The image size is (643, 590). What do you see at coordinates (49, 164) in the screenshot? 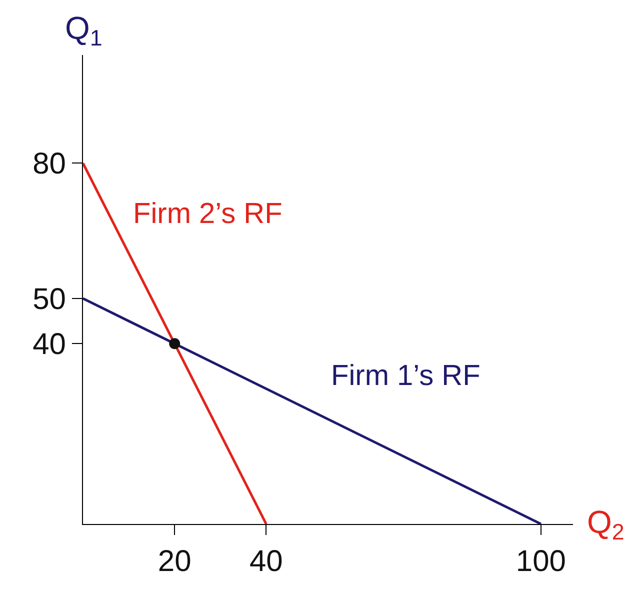
I see `y-tick-label: 80` at bounding box center [49, 164].